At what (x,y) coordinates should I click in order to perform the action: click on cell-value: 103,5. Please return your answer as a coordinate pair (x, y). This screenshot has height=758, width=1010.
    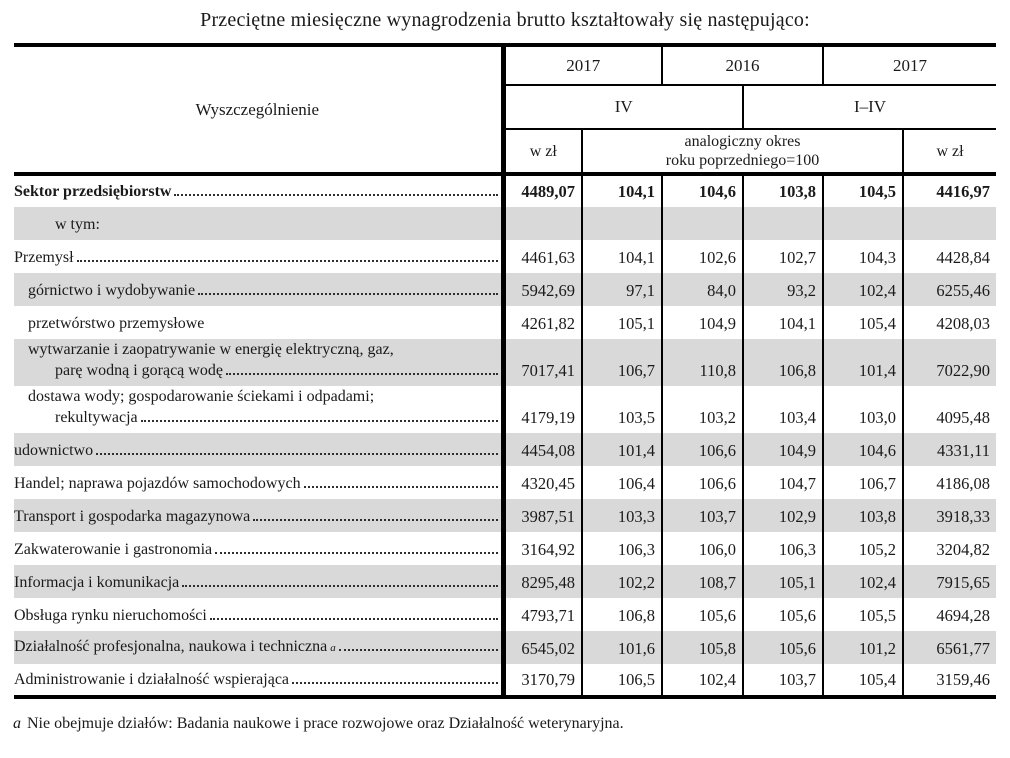
    Looking at the image, I should click on (621, 409).